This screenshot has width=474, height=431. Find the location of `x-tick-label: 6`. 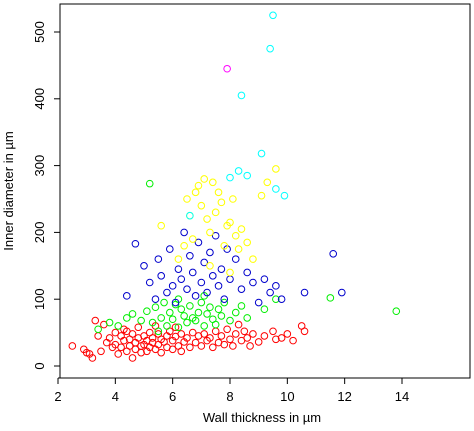

x-tick-label: 6 is located at coordinates (172, 396).